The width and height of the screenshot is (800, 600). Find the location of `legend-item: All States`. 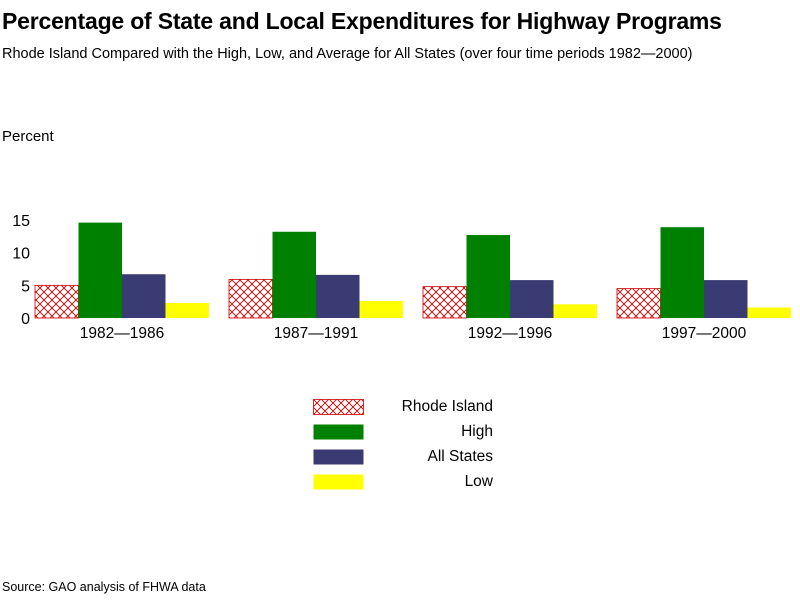

legend-item: All States is located at coordinates (403, 460).